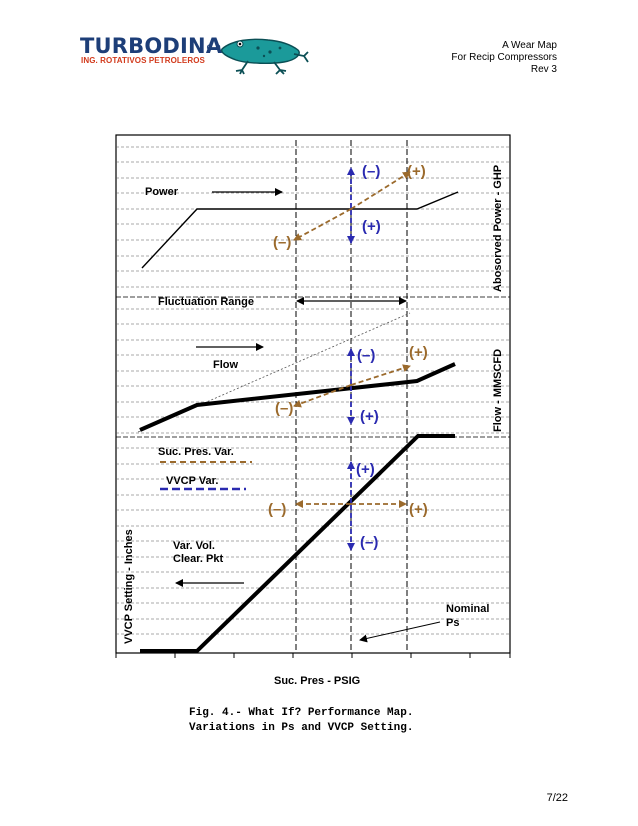 Image resolution: width=638 pixels, height=826 pixels. Describe the element at coordinates (194, 546) in the screenshot. I see `var-vol-label-line1: Var. Vol.` at that location.